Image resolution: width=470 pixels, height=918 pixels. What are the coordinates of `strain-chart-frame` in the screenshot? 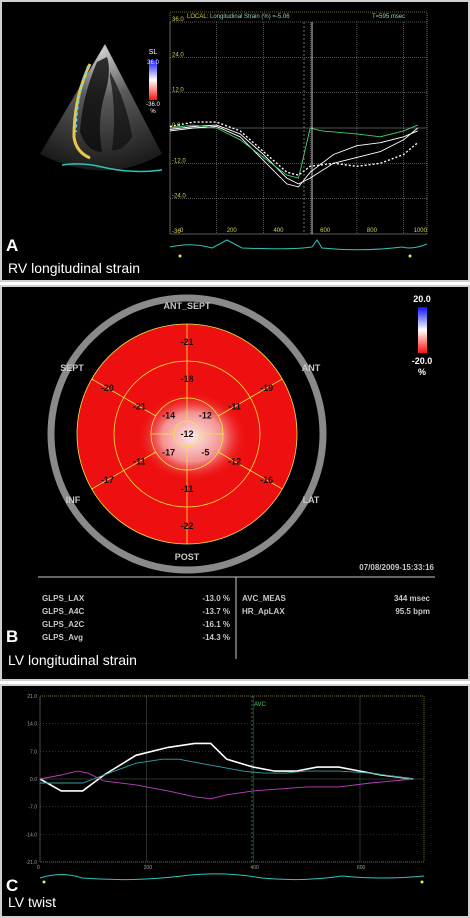 It's located at (298, 123).